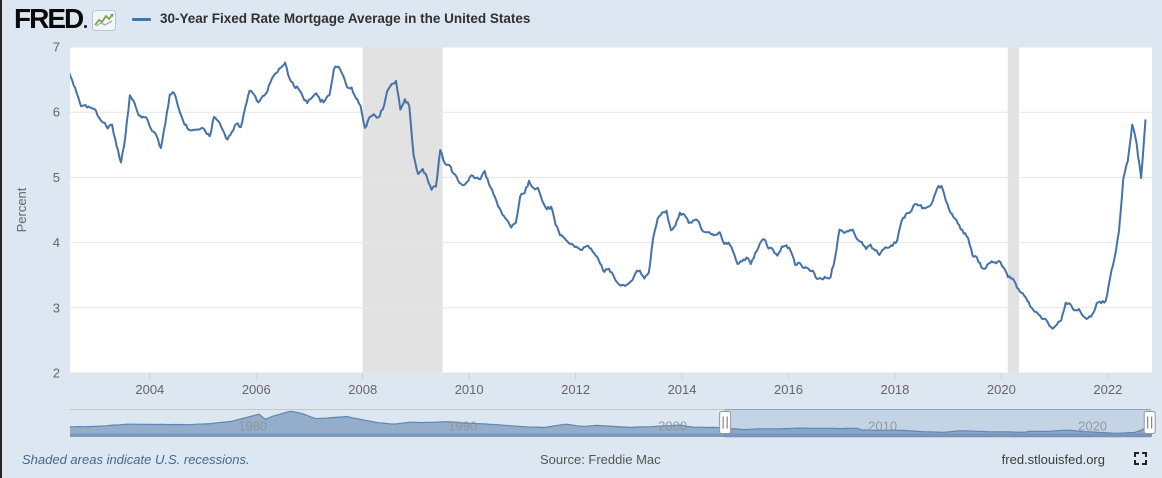 The image size is (1162, 478). I want to click on x-axis-tick-label: 2010, so click(469, 389).